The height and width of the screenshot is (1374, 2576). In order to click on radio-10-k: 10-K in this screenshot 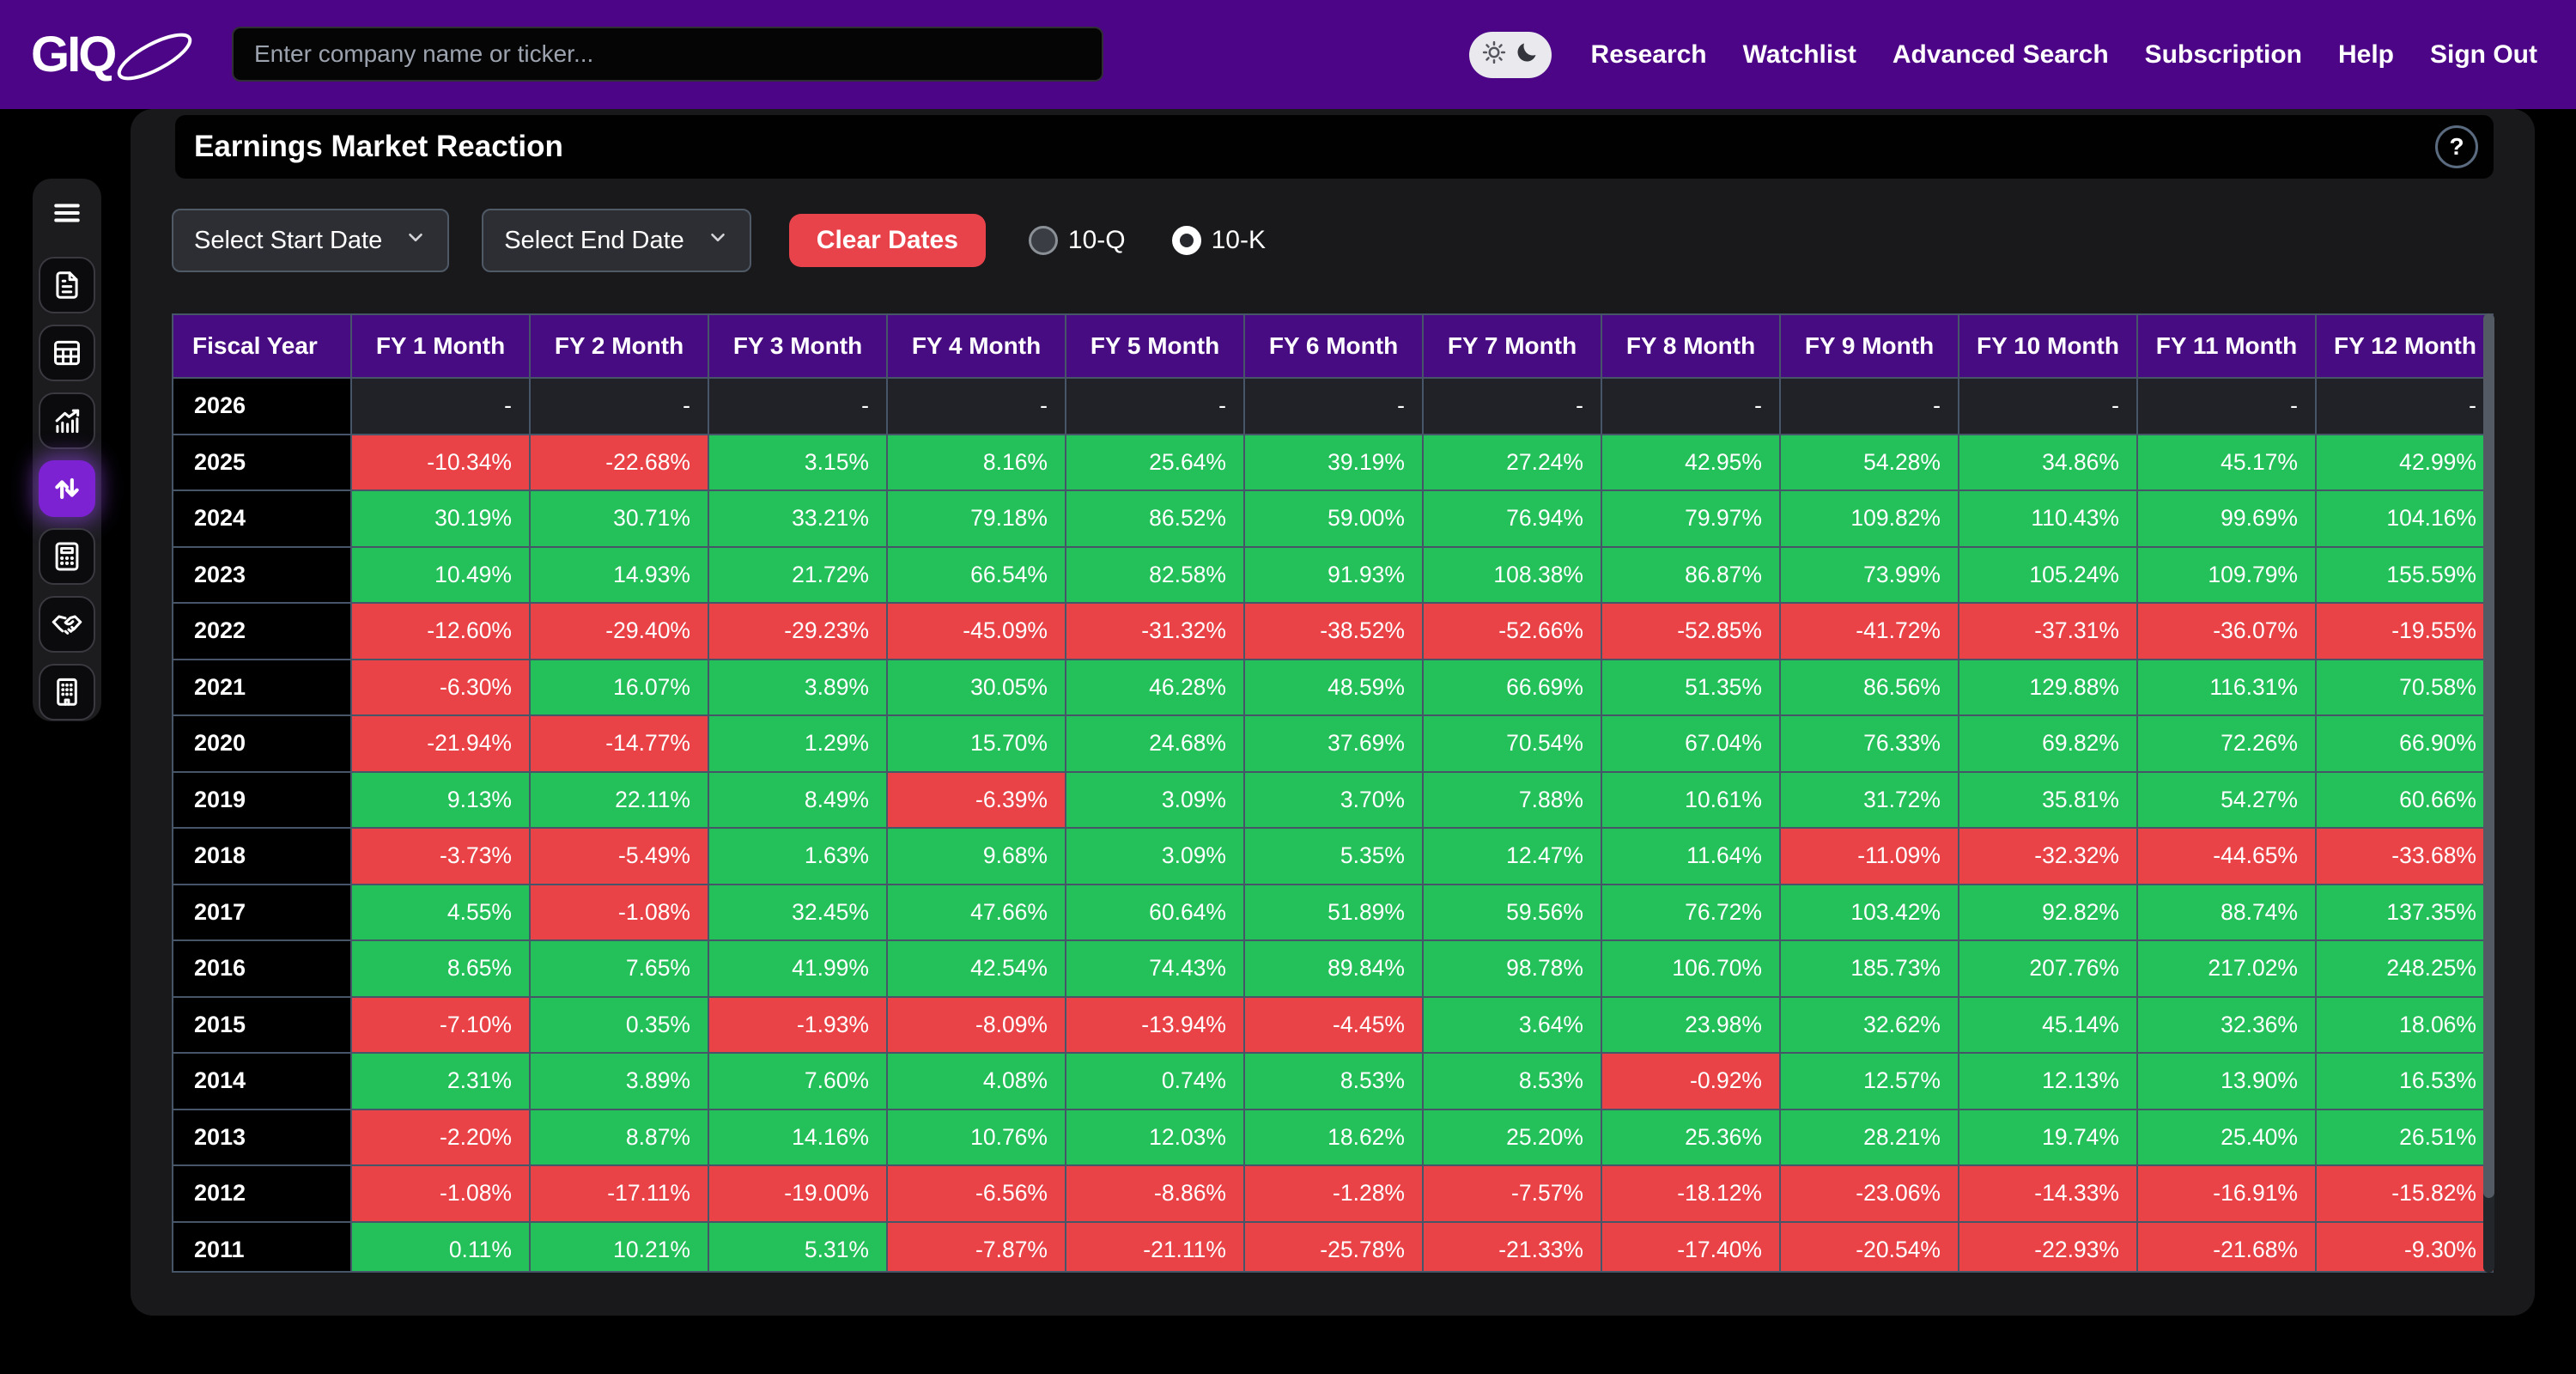, I will do `click(1218, 240)`.